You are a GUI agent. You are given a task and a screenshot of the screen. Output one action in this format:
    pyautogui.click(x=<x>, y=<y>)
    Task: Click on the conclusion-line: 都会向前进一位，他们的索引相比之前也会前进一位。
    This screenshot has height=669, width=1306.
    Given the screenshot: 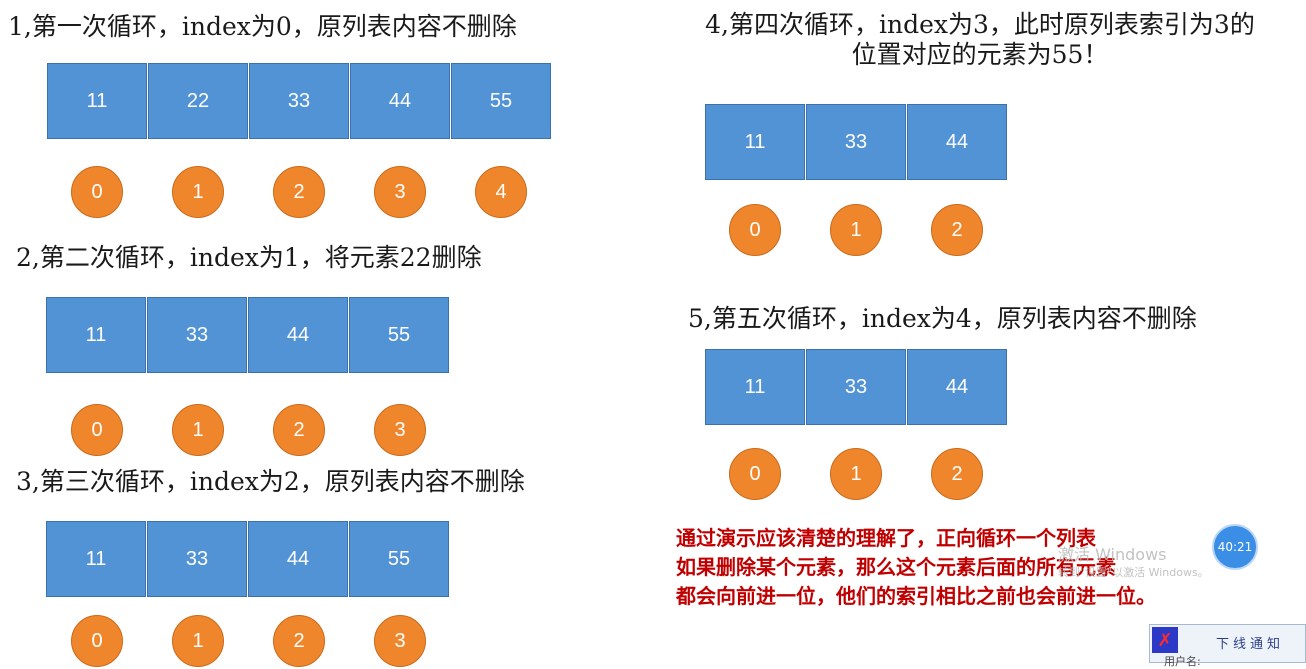 What is the action you would take?
    pyautogui.click(x=916, y=596)
    